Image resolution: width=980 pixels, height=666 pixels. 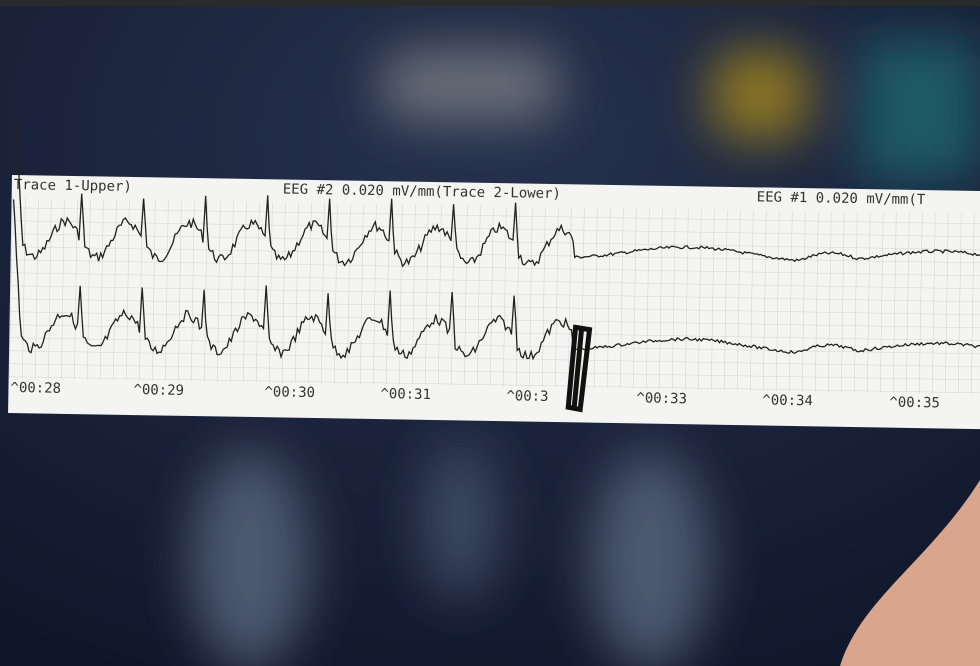 I want to click on time-mark: ^00:33, so click(x=661, y=398).